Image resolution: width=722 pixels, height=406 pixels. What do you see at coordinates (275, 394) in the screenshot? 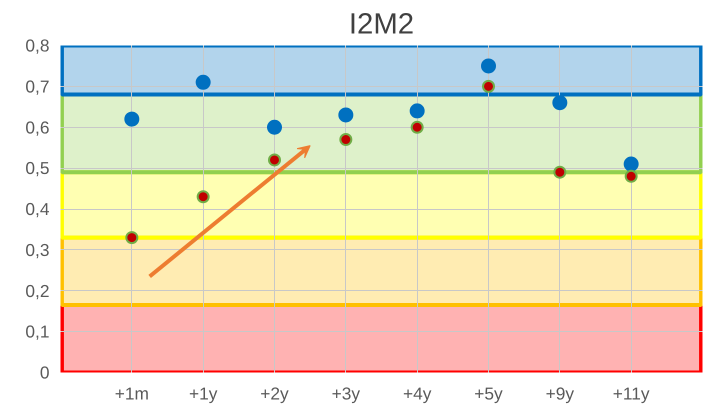
I see `x-tick-label: +2y` at bounding box center [275, 394].